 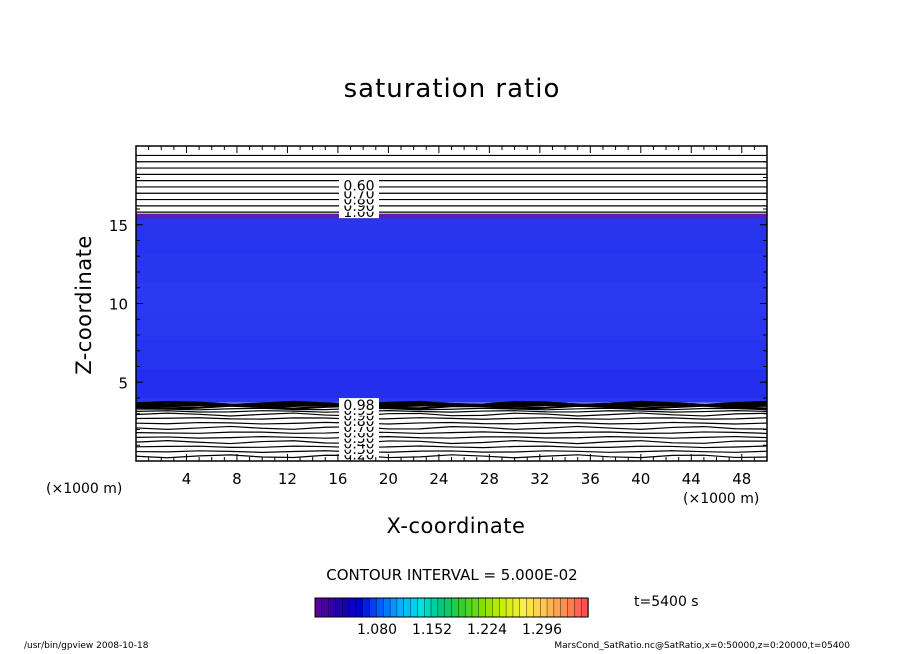 What do you see at coordinates (118, 226) in the screenshot?
I see `y-tick-label: 15` at bounding box center [118, 226].